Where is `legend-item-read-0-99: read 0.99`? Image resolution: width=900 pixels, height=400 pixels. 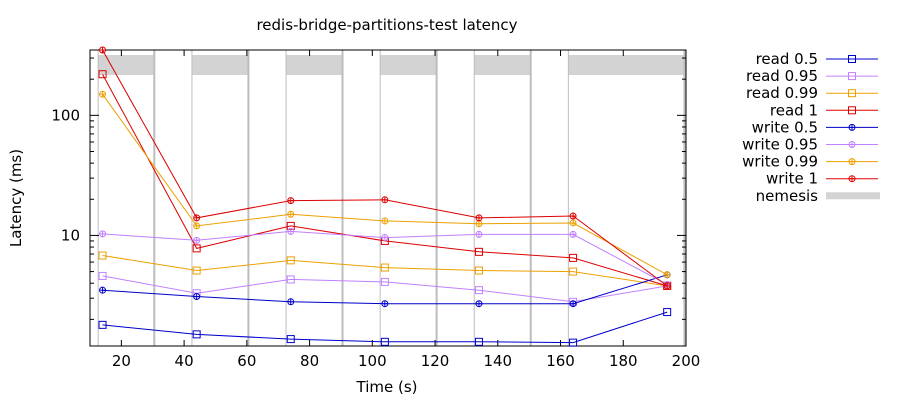
legend-item-read-0-99: read 0.99 is located at coordinates (812, 93).